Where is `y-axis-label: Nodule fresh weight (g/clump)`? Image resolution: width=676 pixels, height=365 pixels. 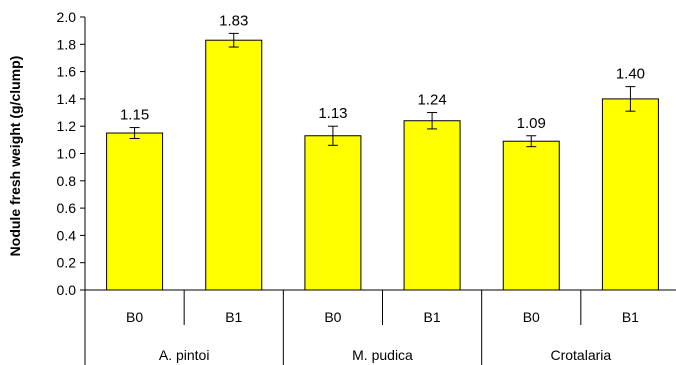 y-axis-label: Nodule fresh weight (g/clump) is located at coordinates (15, 156).